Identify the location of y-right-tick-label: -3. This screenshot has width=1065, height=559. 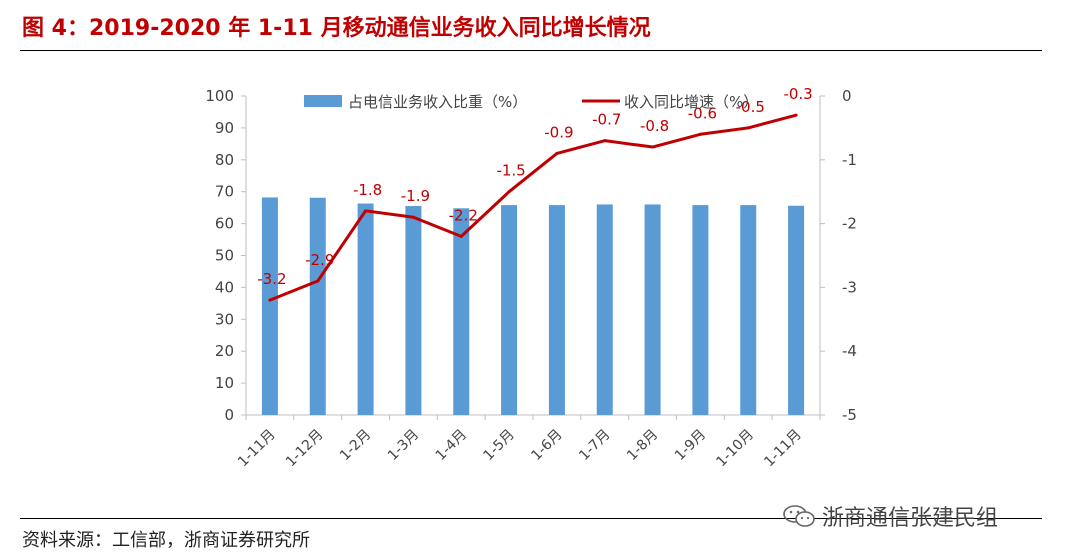
(849, 287).